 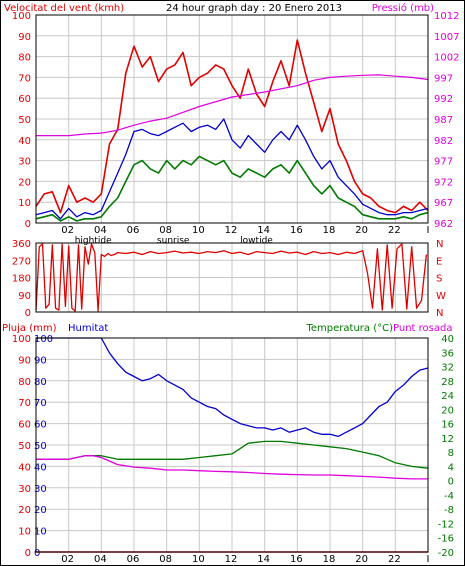 I want to click on event-label-lowtide: lowtide, so click(x=256, y=241).